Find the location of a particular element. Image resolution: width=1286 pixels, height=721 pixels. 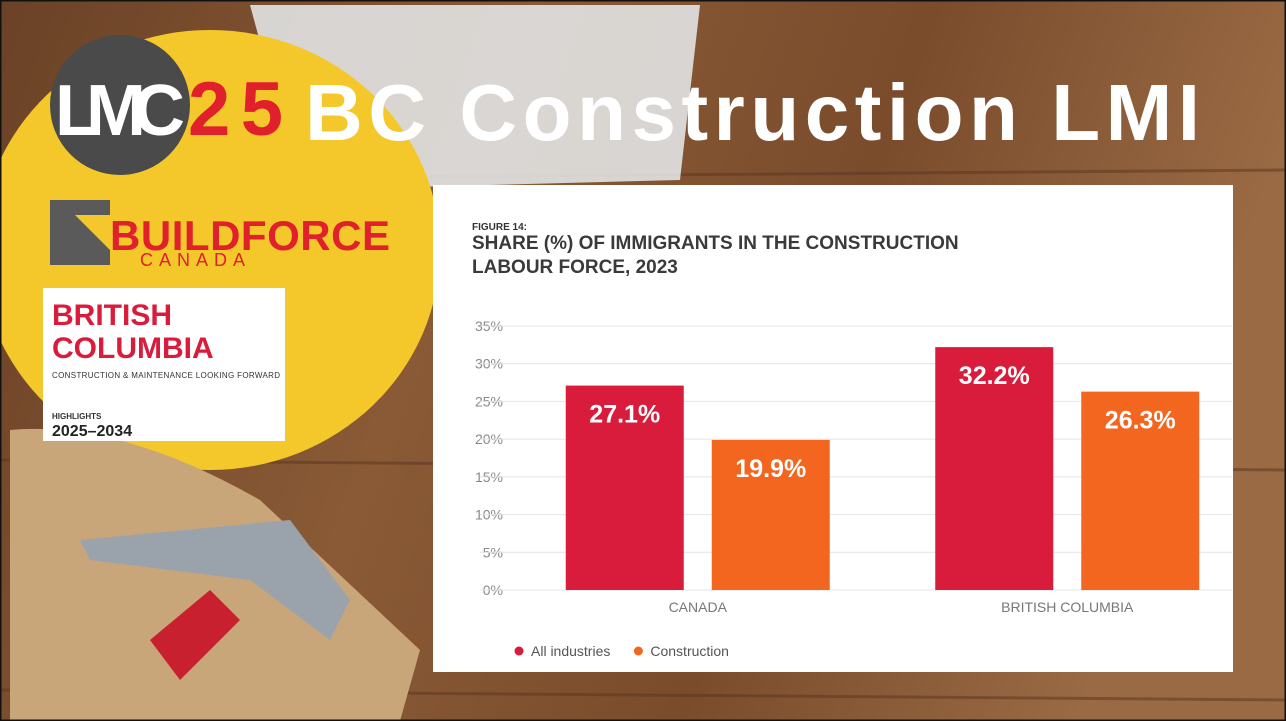

buildforce-mark is located at coordinates (80, 232).